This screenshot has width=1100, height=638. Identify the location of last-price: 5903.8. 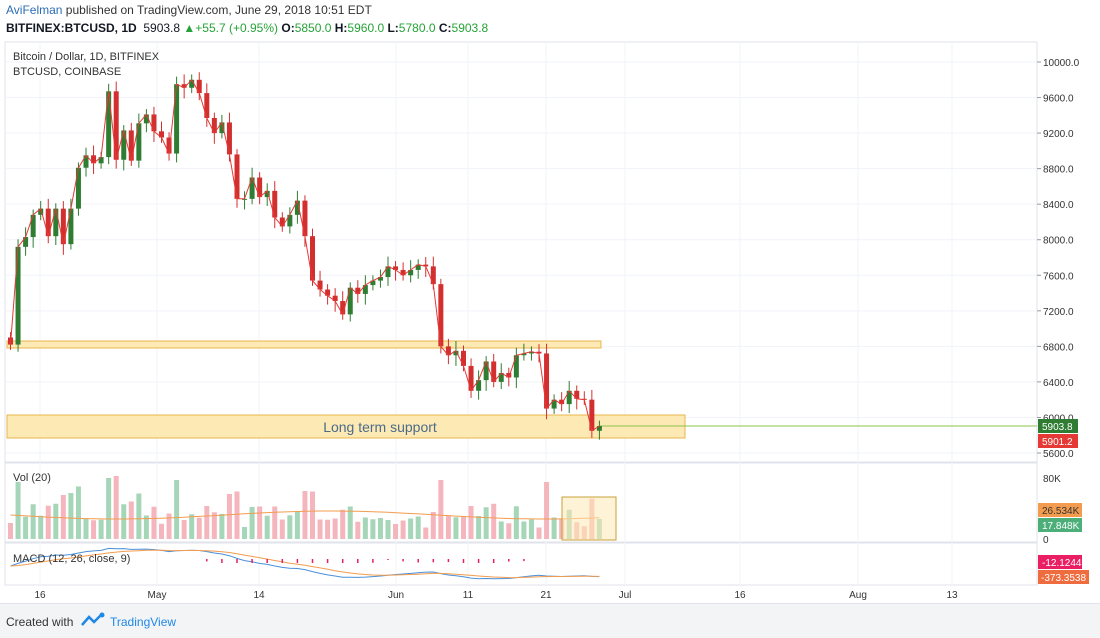
(162, 28).